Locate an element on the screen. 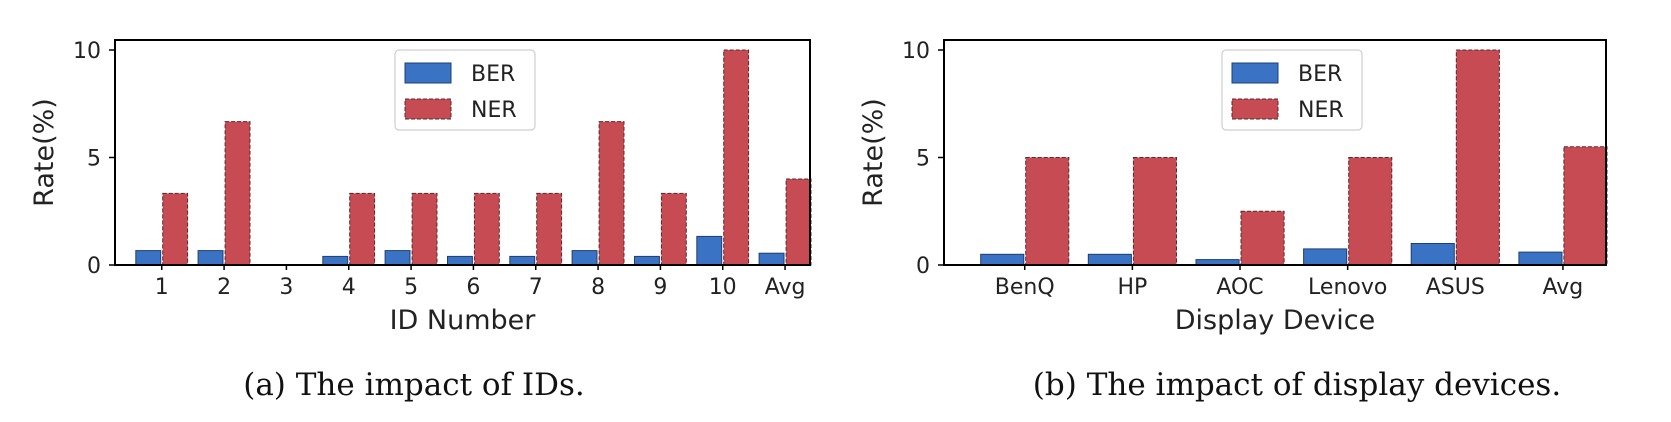 The width and height of the screenshot is (1671, 422). x-tick-label: 8 is located at coordinates (598, 287).